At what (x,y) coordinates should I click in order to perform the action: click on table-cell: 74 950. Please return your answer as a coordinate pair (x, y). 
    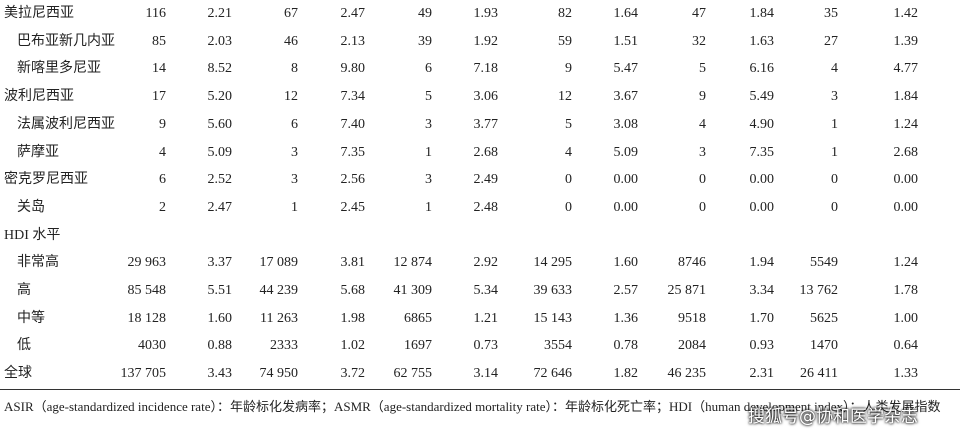
    Looking at the image, I should click on (279, 374).